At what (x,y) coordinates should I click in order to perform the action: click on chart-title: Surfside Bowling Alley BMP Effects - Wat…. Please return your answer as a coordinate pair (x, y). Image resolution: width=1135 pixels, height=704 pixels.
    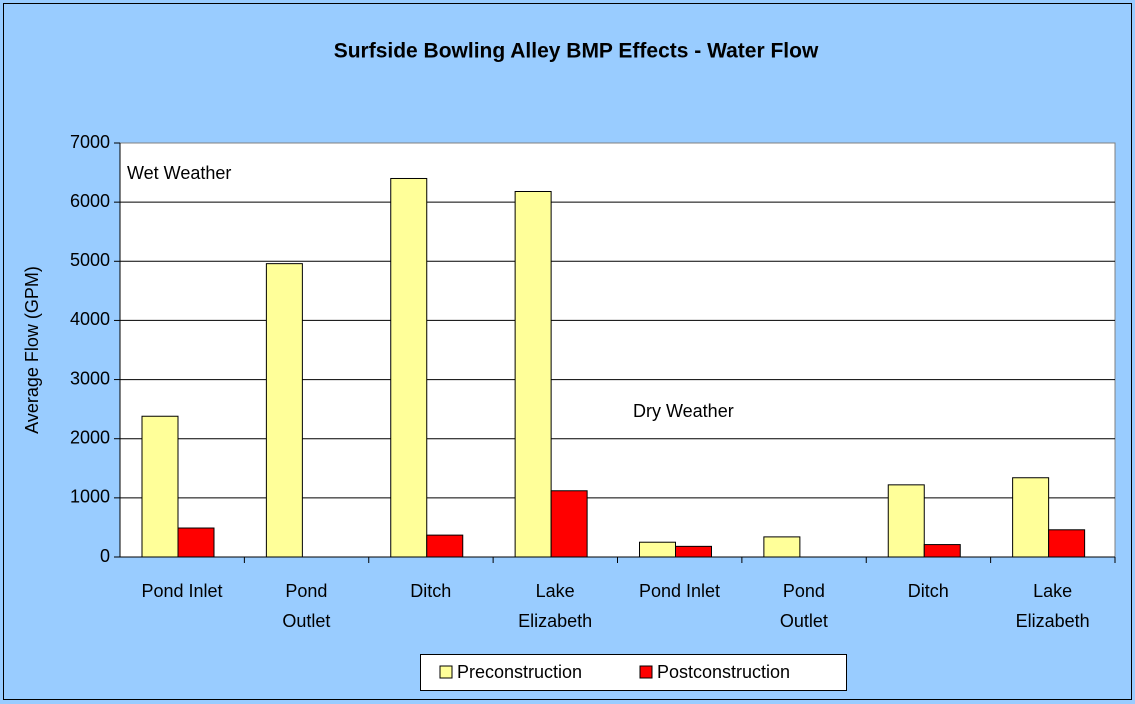
    Looking at the image, I should click on (576, 51).